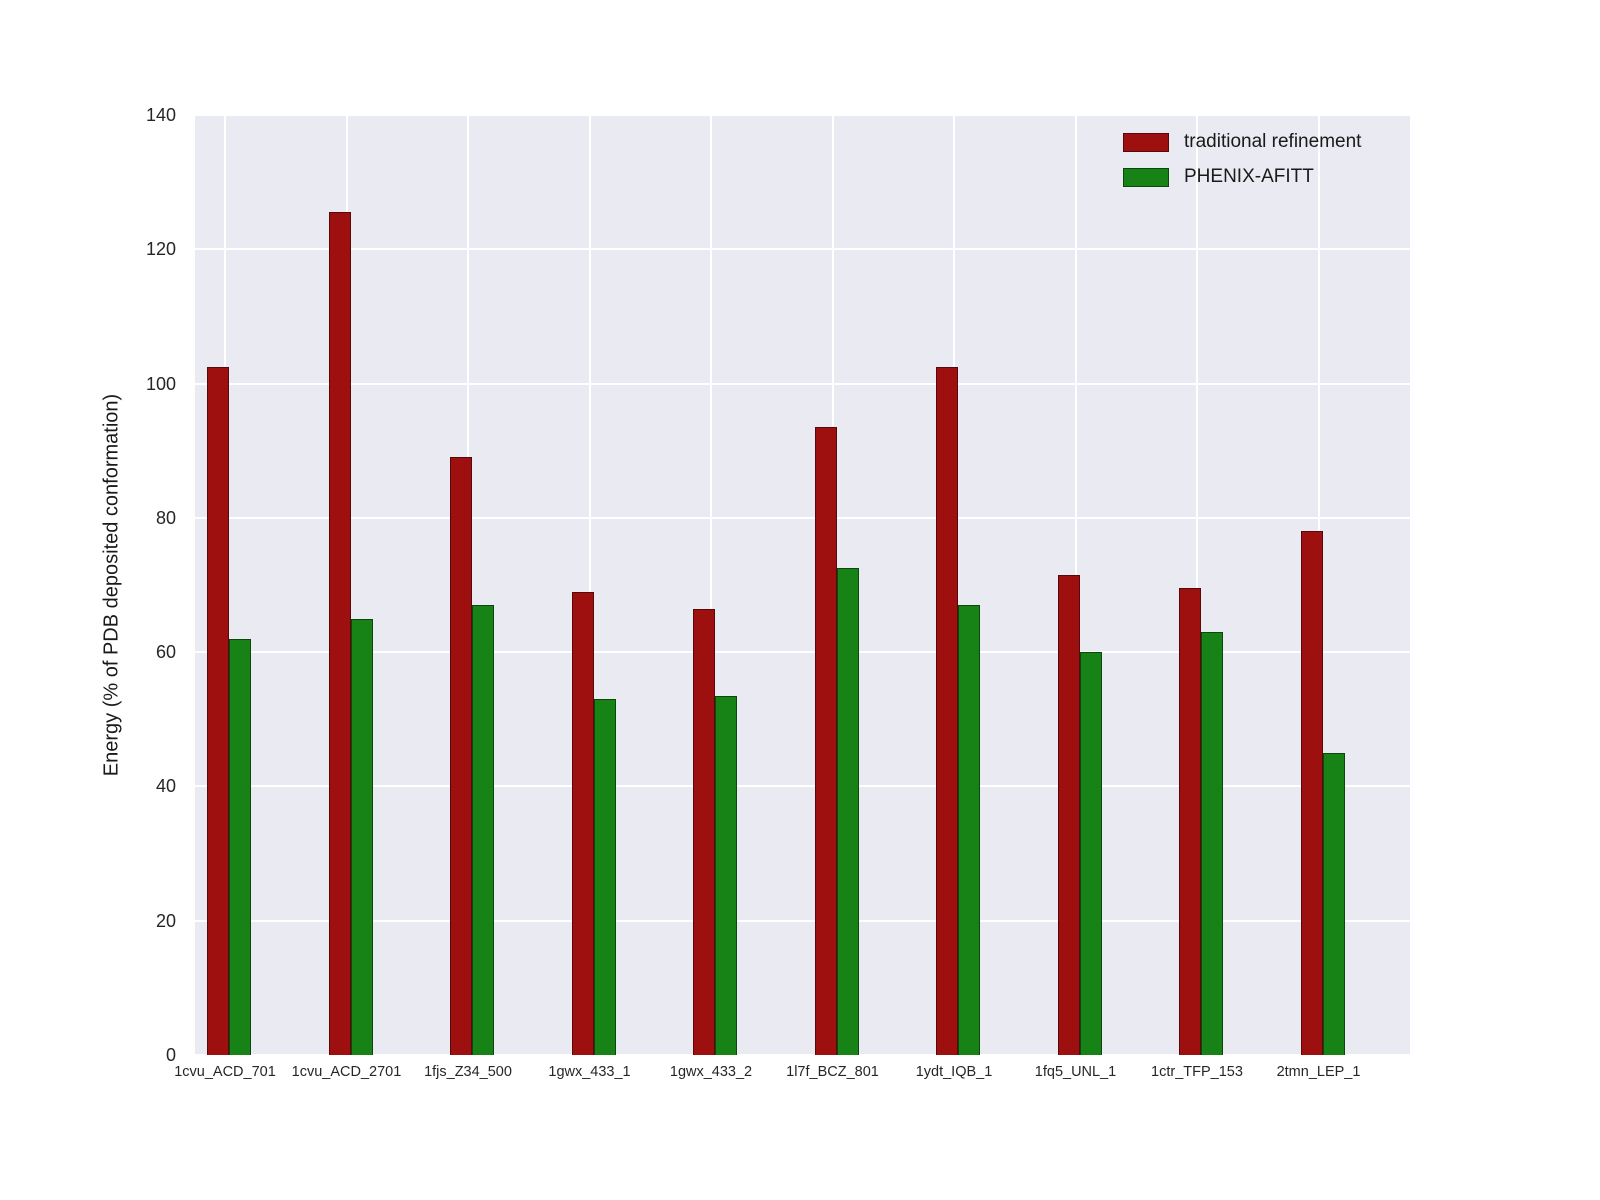 The height and width of the screenshot is (1200, 1600). Describe the element at coordinates (346, 1072) in the screenshot. I see `x-tick-label: 1cvu_ACD_2701` at that location.